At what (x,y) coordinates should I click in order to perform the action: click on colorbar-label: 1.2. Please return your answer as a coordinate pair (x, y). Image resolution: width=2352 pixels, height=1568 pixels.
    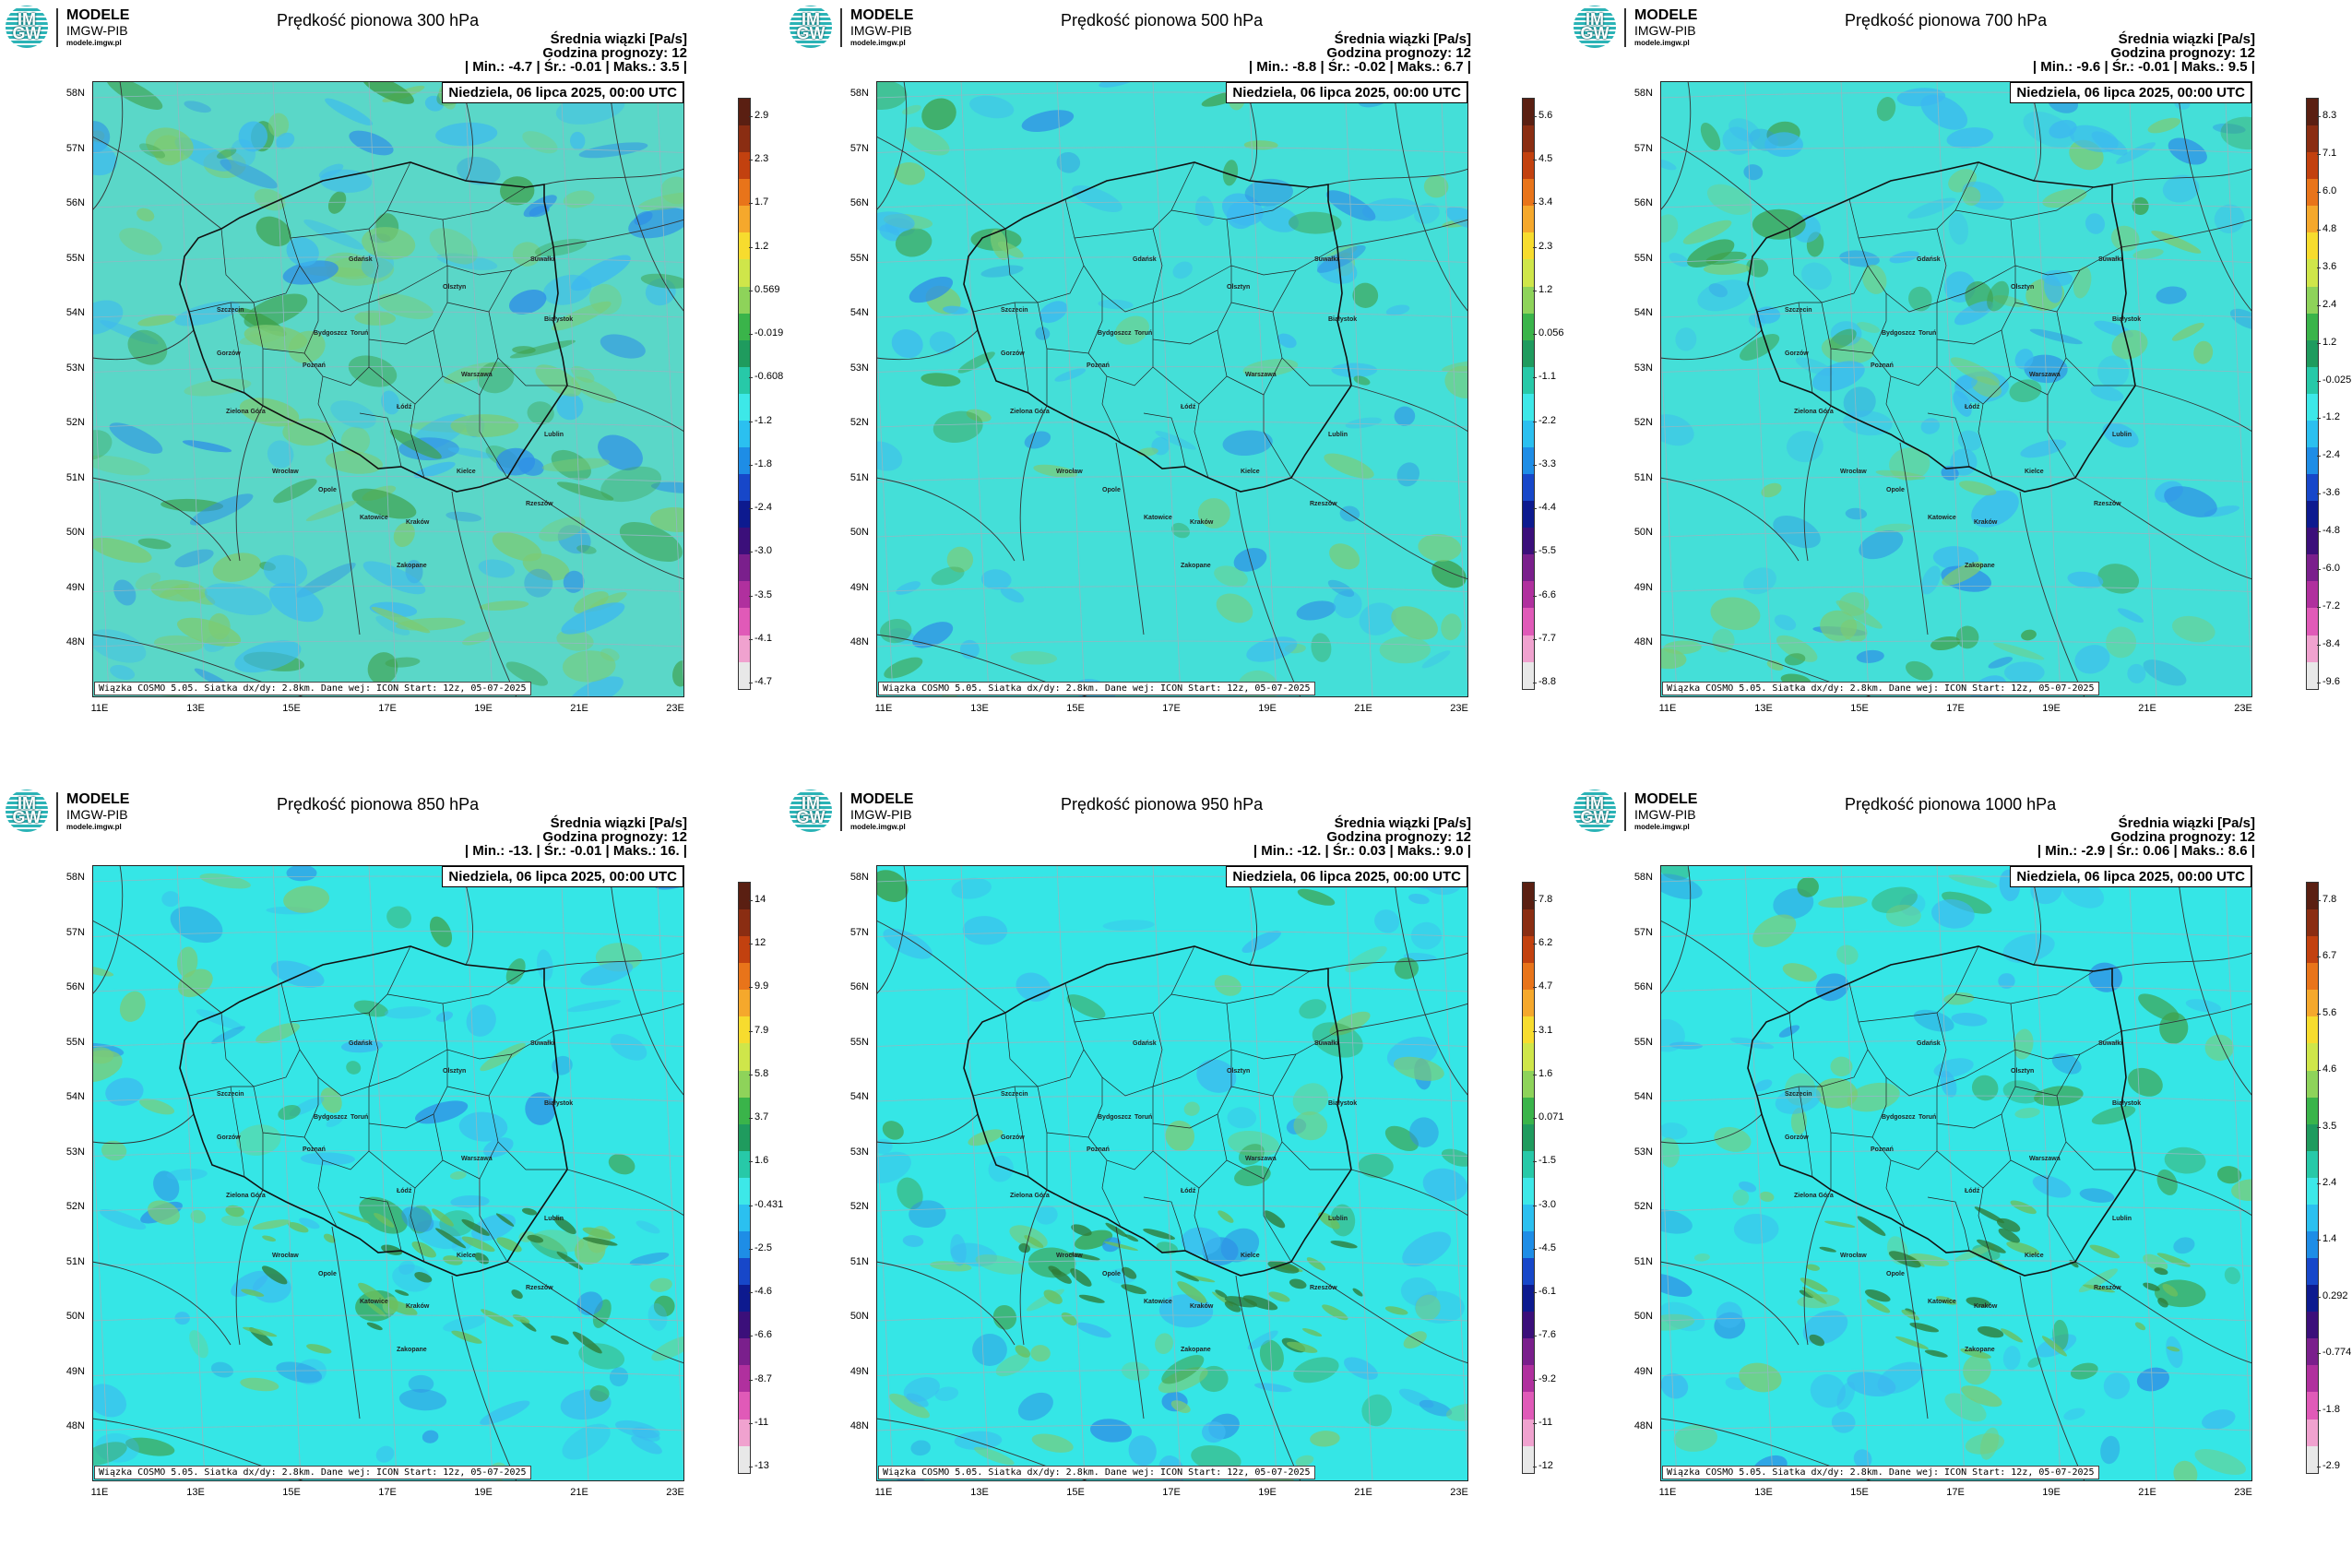
    Looking at the image, I should click on (761, 247).